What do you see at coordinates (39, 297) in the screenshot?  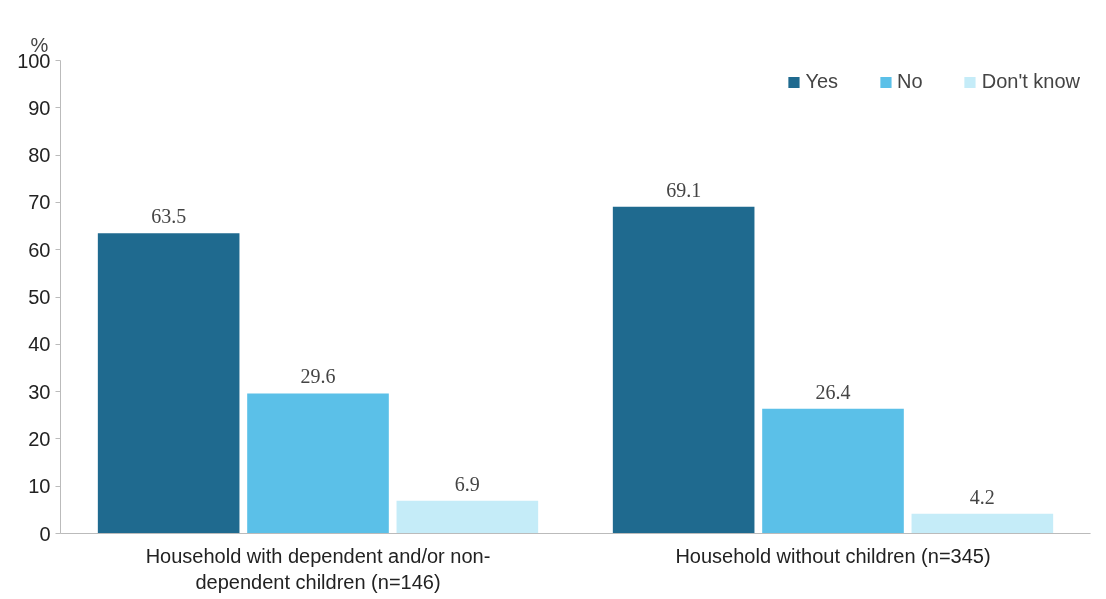 I see `y-tick-label: 50` at bounding box center [39, 297].